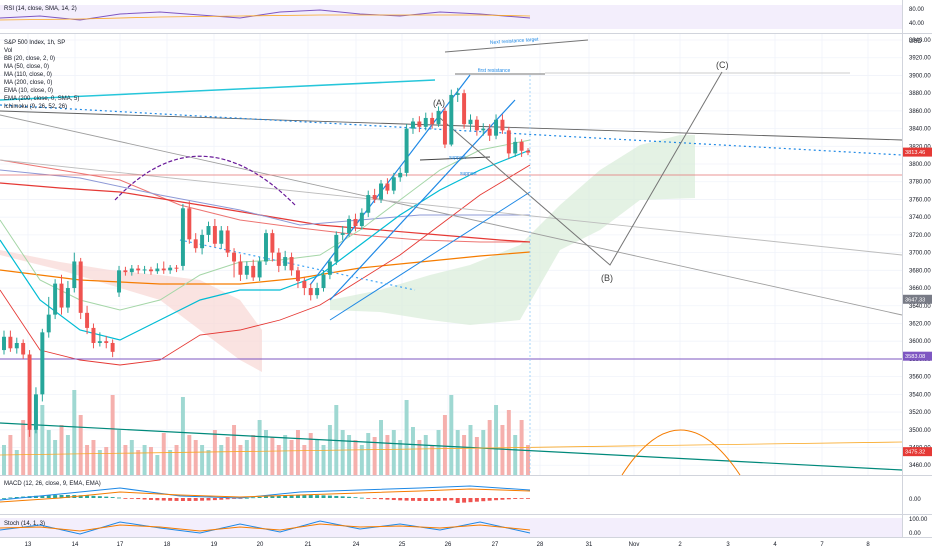 Image resolution: width=932 pixels, height=550 pixels. I want to click on ma-200-line, so click(265, 212).